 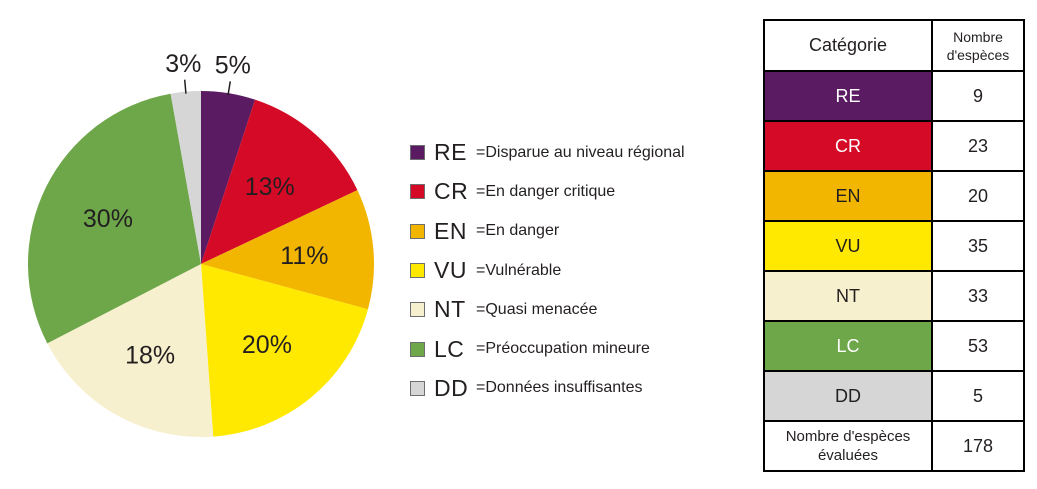 What do you see at coordinates (108, 219) in the screenshot?
I see `pie-label-lc: 30%` at bounding box center [108, 219].